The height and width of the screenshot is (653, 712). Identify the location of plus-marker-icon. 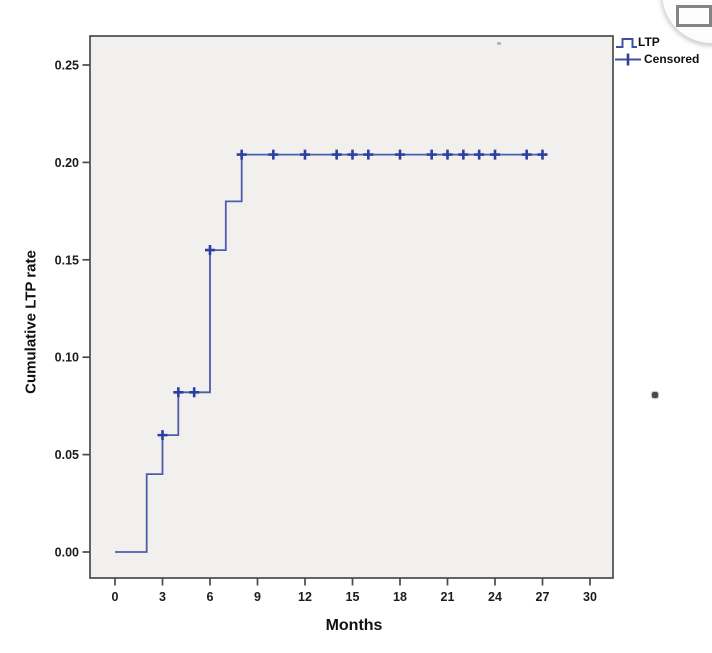
(628, 59).